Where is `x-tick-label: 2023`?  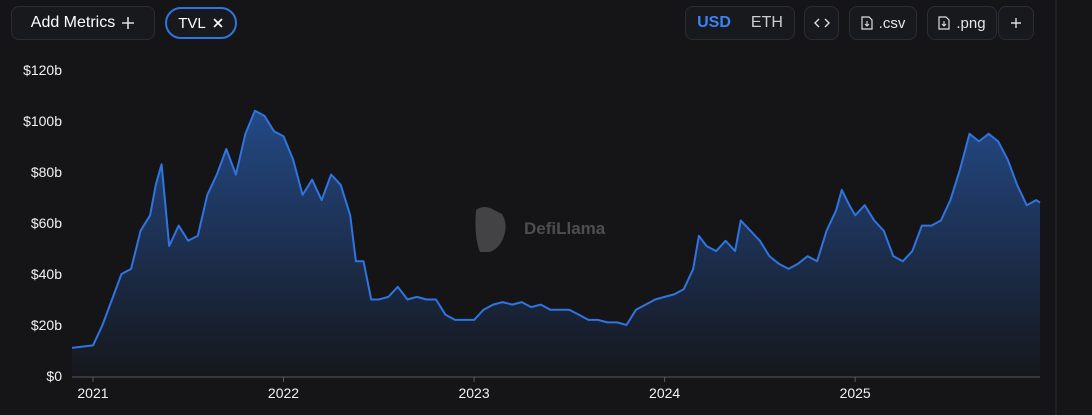 x-tick-label: 2023 is located at coordinates (473, 393).